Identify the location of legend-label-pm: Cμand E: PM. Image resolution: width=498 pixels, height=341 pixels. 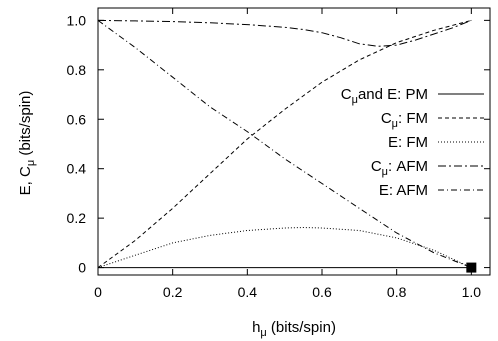
(384, 96).